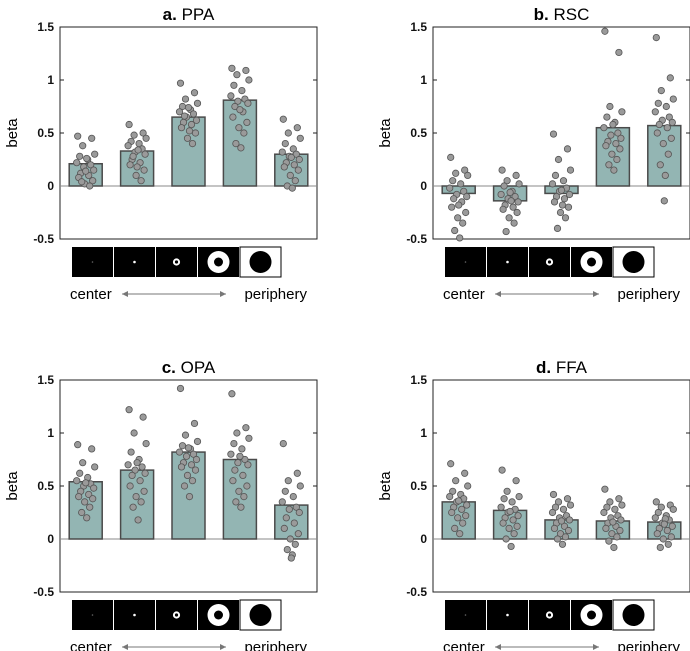 The image size is (690, 651). I want to click on chart-title: b. RSC, so click(562, 14).